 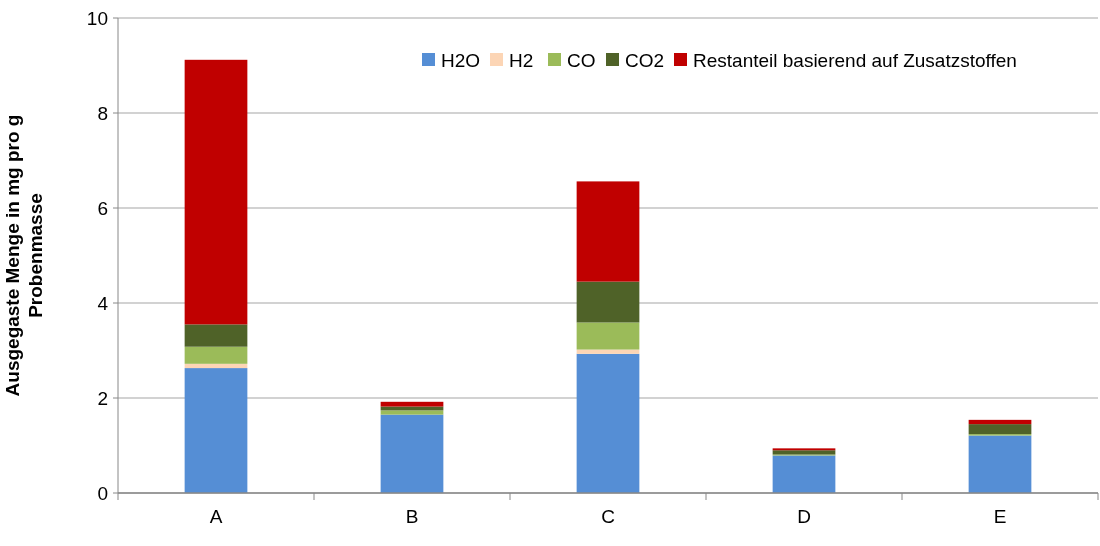 What do you see at coordinates (102, 113) in the screenshot?
I see `y-tick-label: 8` at bounding box center [102, 113].